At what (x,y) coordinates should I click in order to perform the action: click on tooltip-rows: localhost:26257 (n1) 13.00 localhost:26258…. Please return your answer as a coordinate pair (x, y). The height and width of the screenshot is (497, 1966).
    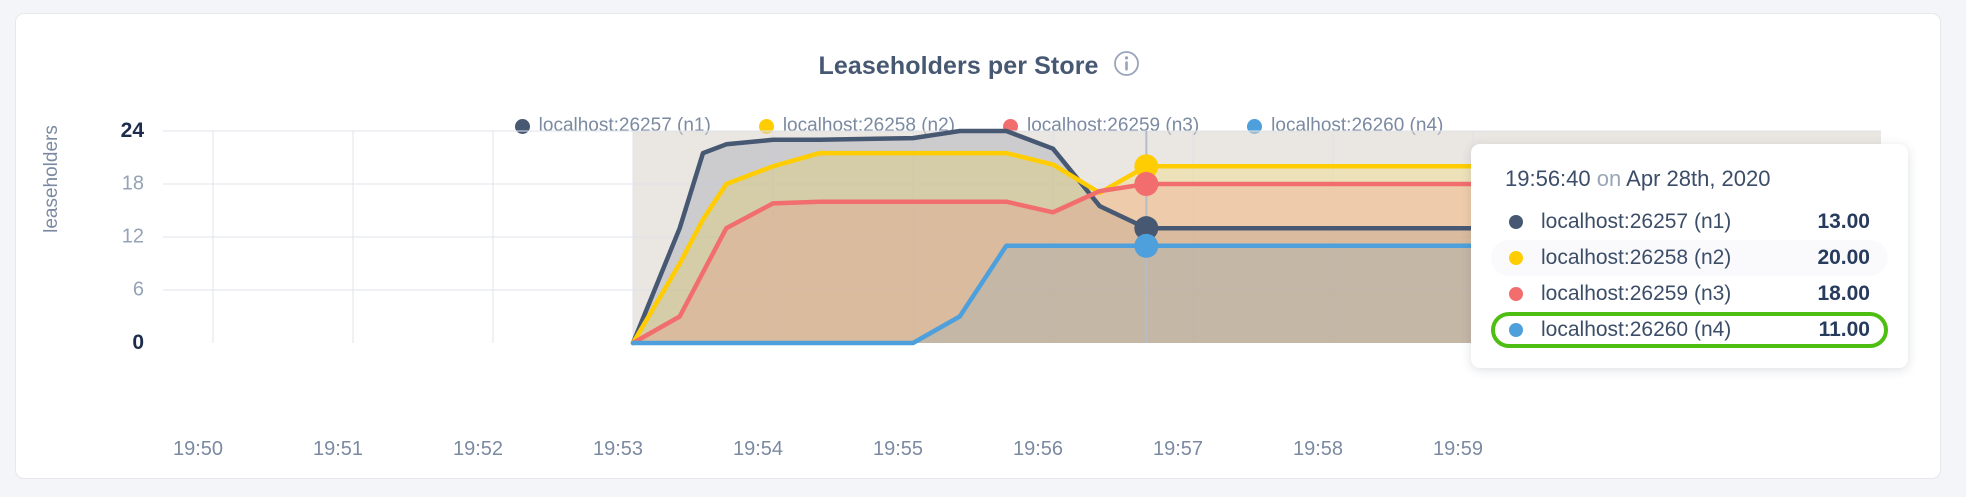
    Looking at the image, I should click on (1689, 276).